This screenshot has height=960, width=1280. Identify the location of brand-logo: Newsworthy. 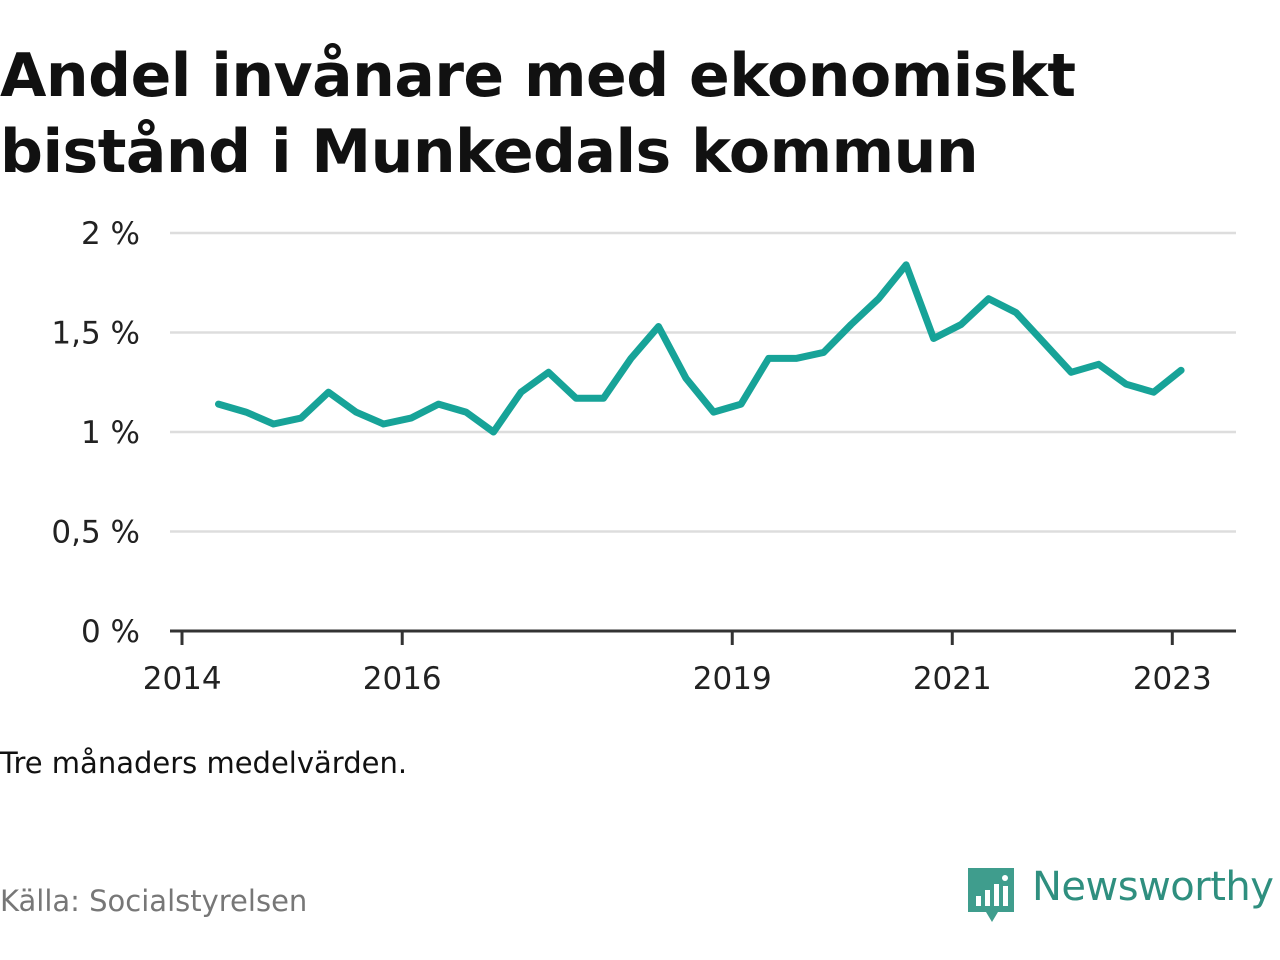
(1119, 895).